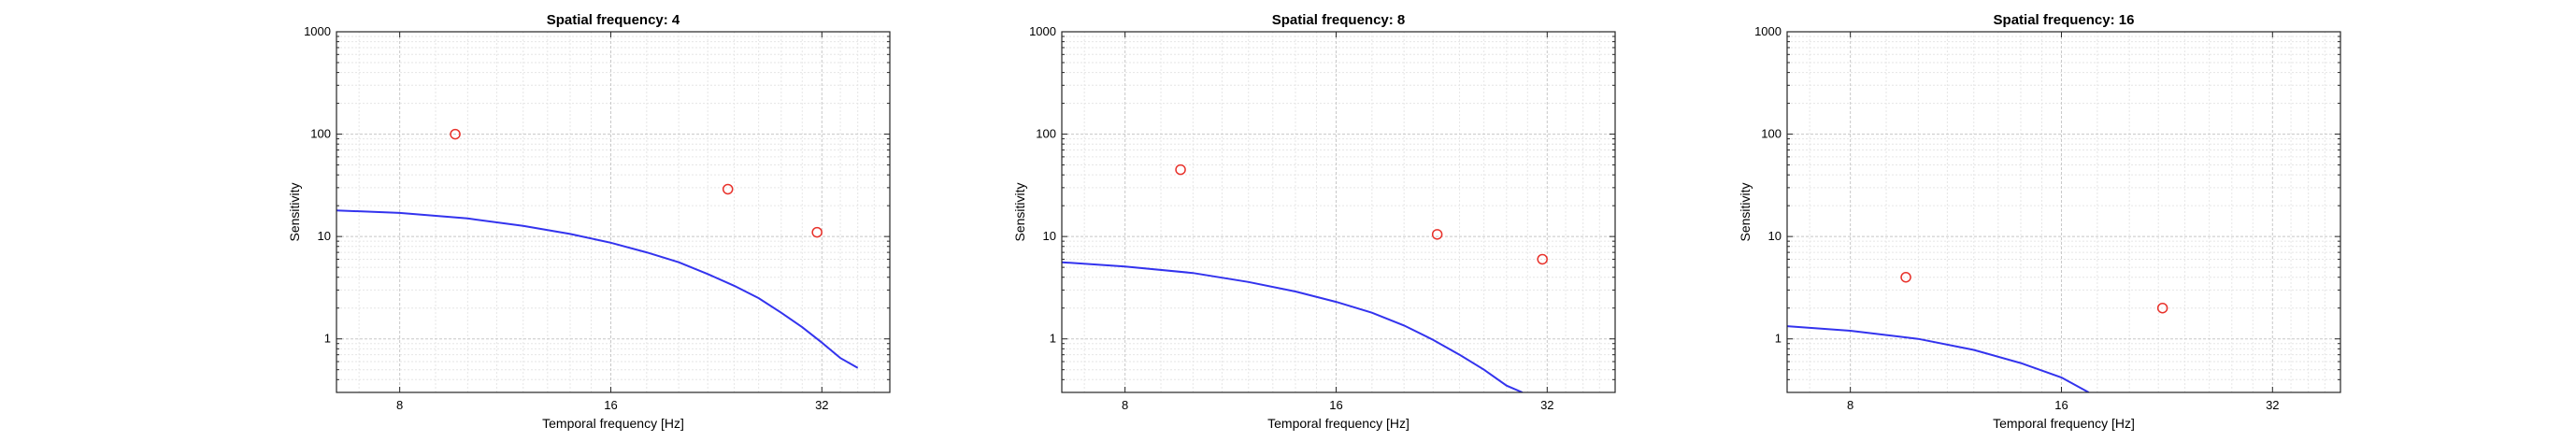  I want to click on chart-title: Spatial frequency: 8, so click(1339, 20).